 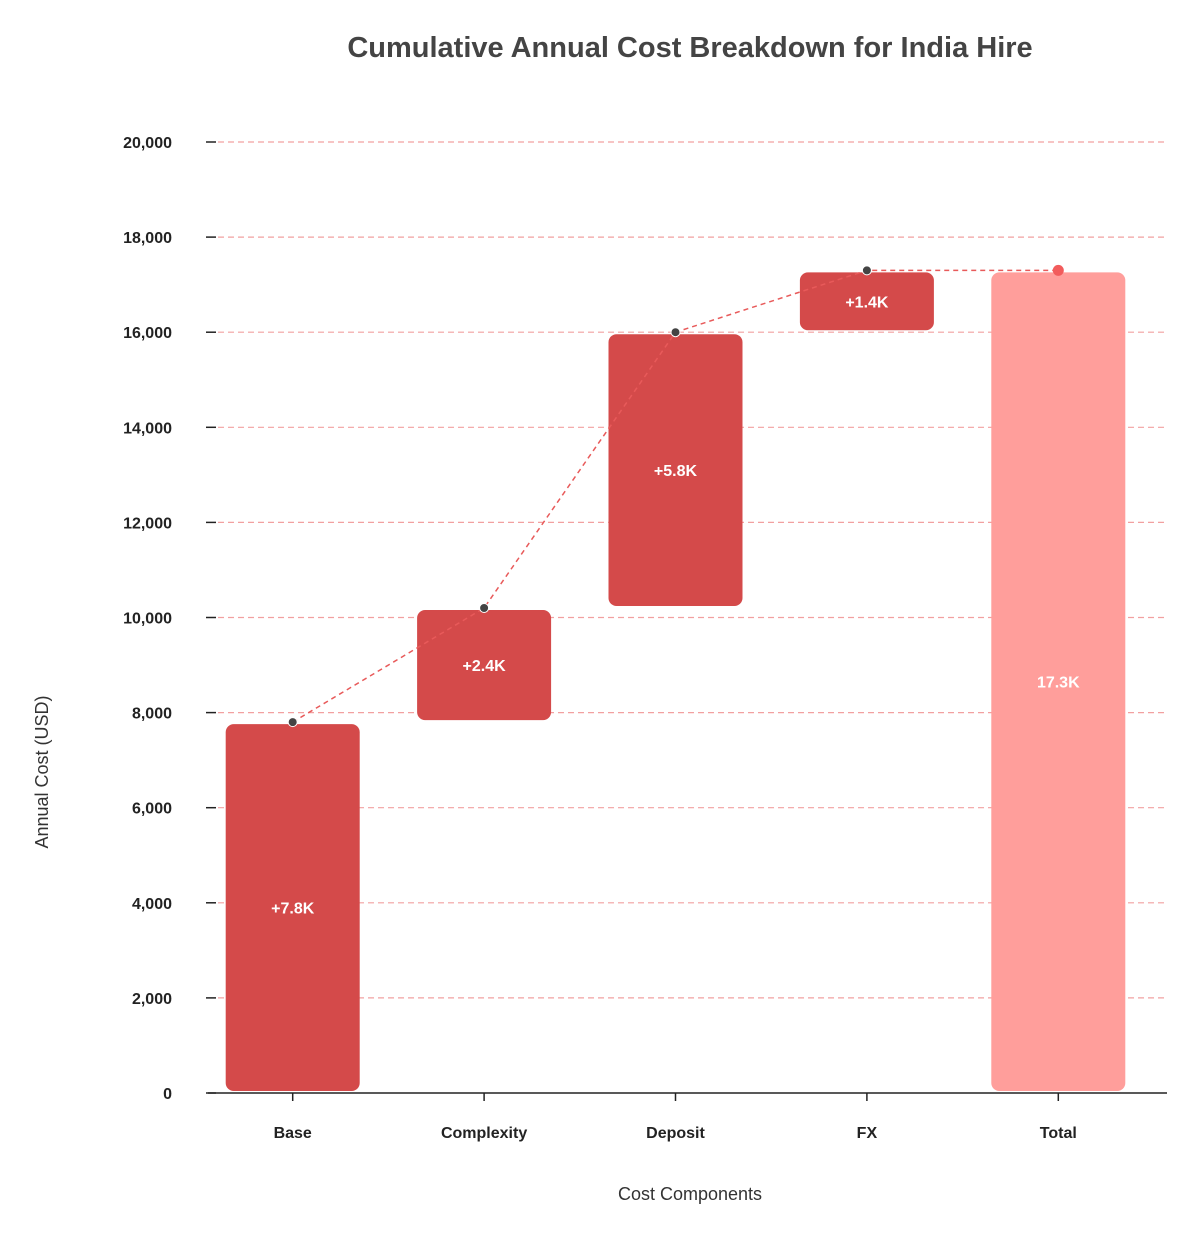 I want to click on data-label-deposit: +5.8K, so click(x=676, y=471).